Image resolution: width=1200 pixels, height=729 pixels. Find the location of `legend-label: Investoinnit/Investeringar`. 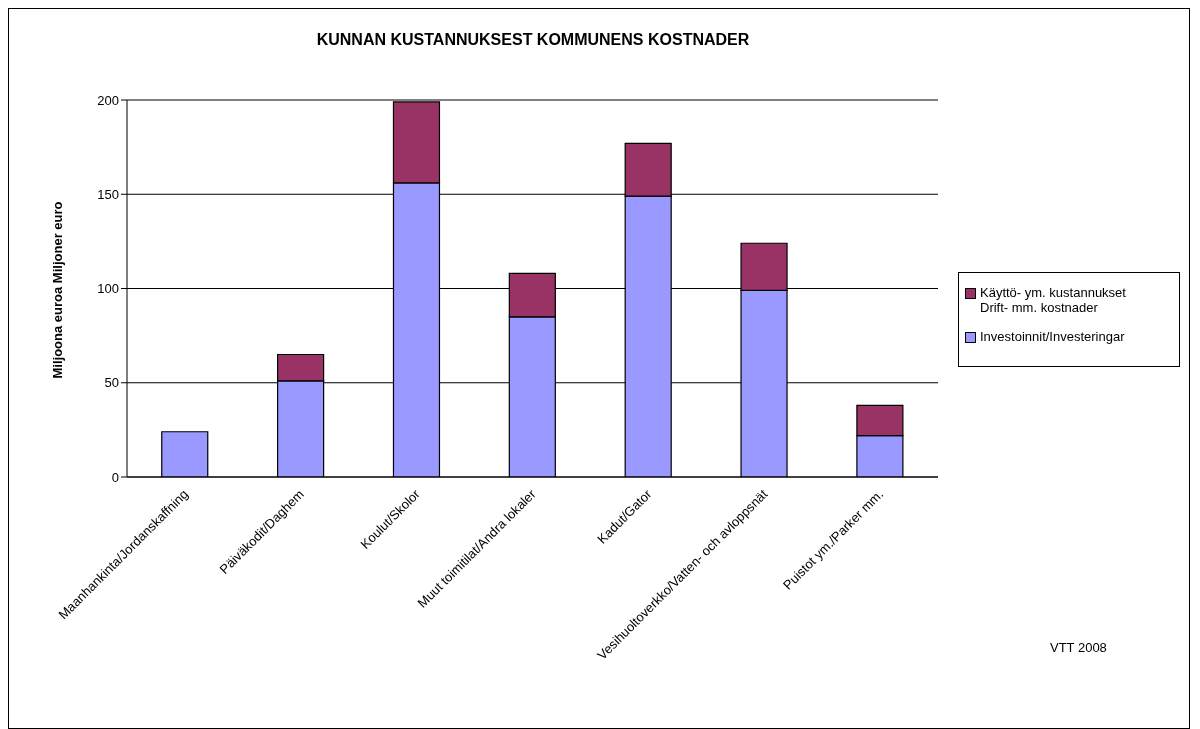

legend-label: Investoinnit/Investeringar is located at coordinates (1052, 336).